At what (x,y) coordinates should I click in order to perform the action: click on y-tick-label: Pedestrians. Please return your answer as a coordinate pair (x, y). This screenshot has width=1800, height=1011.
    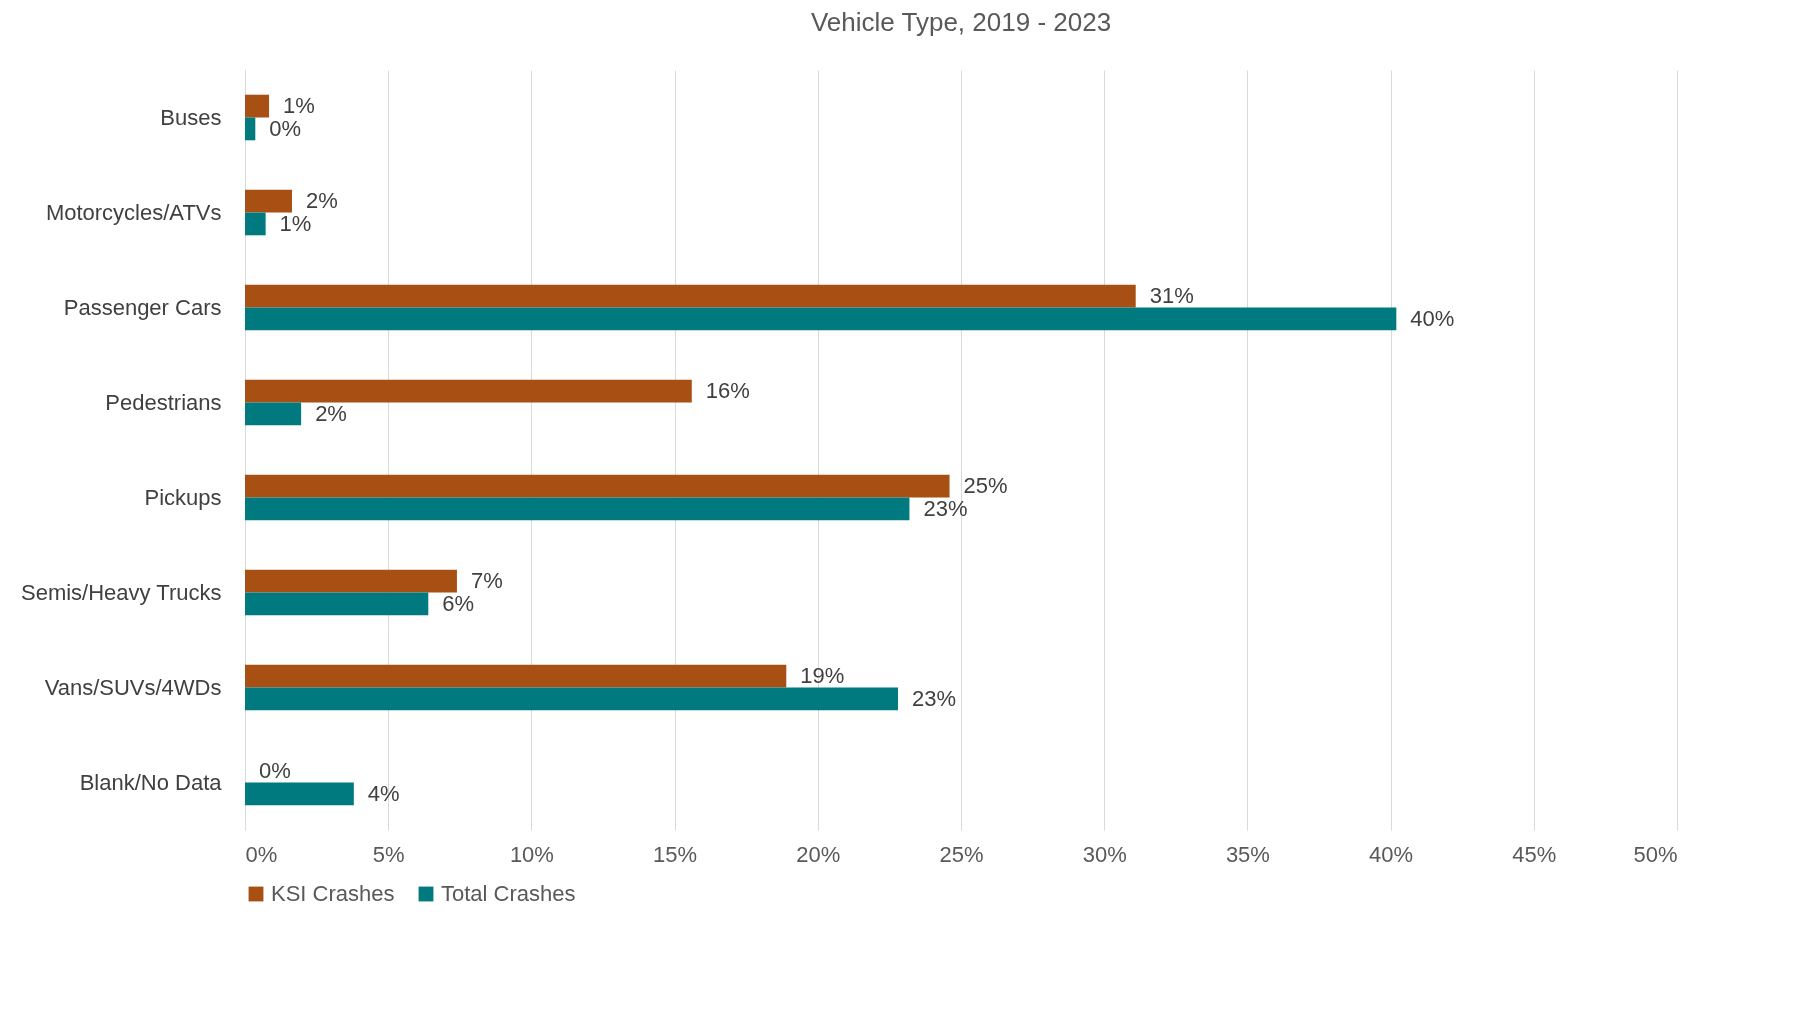
    Looking at the image, I should click on (163, 402).